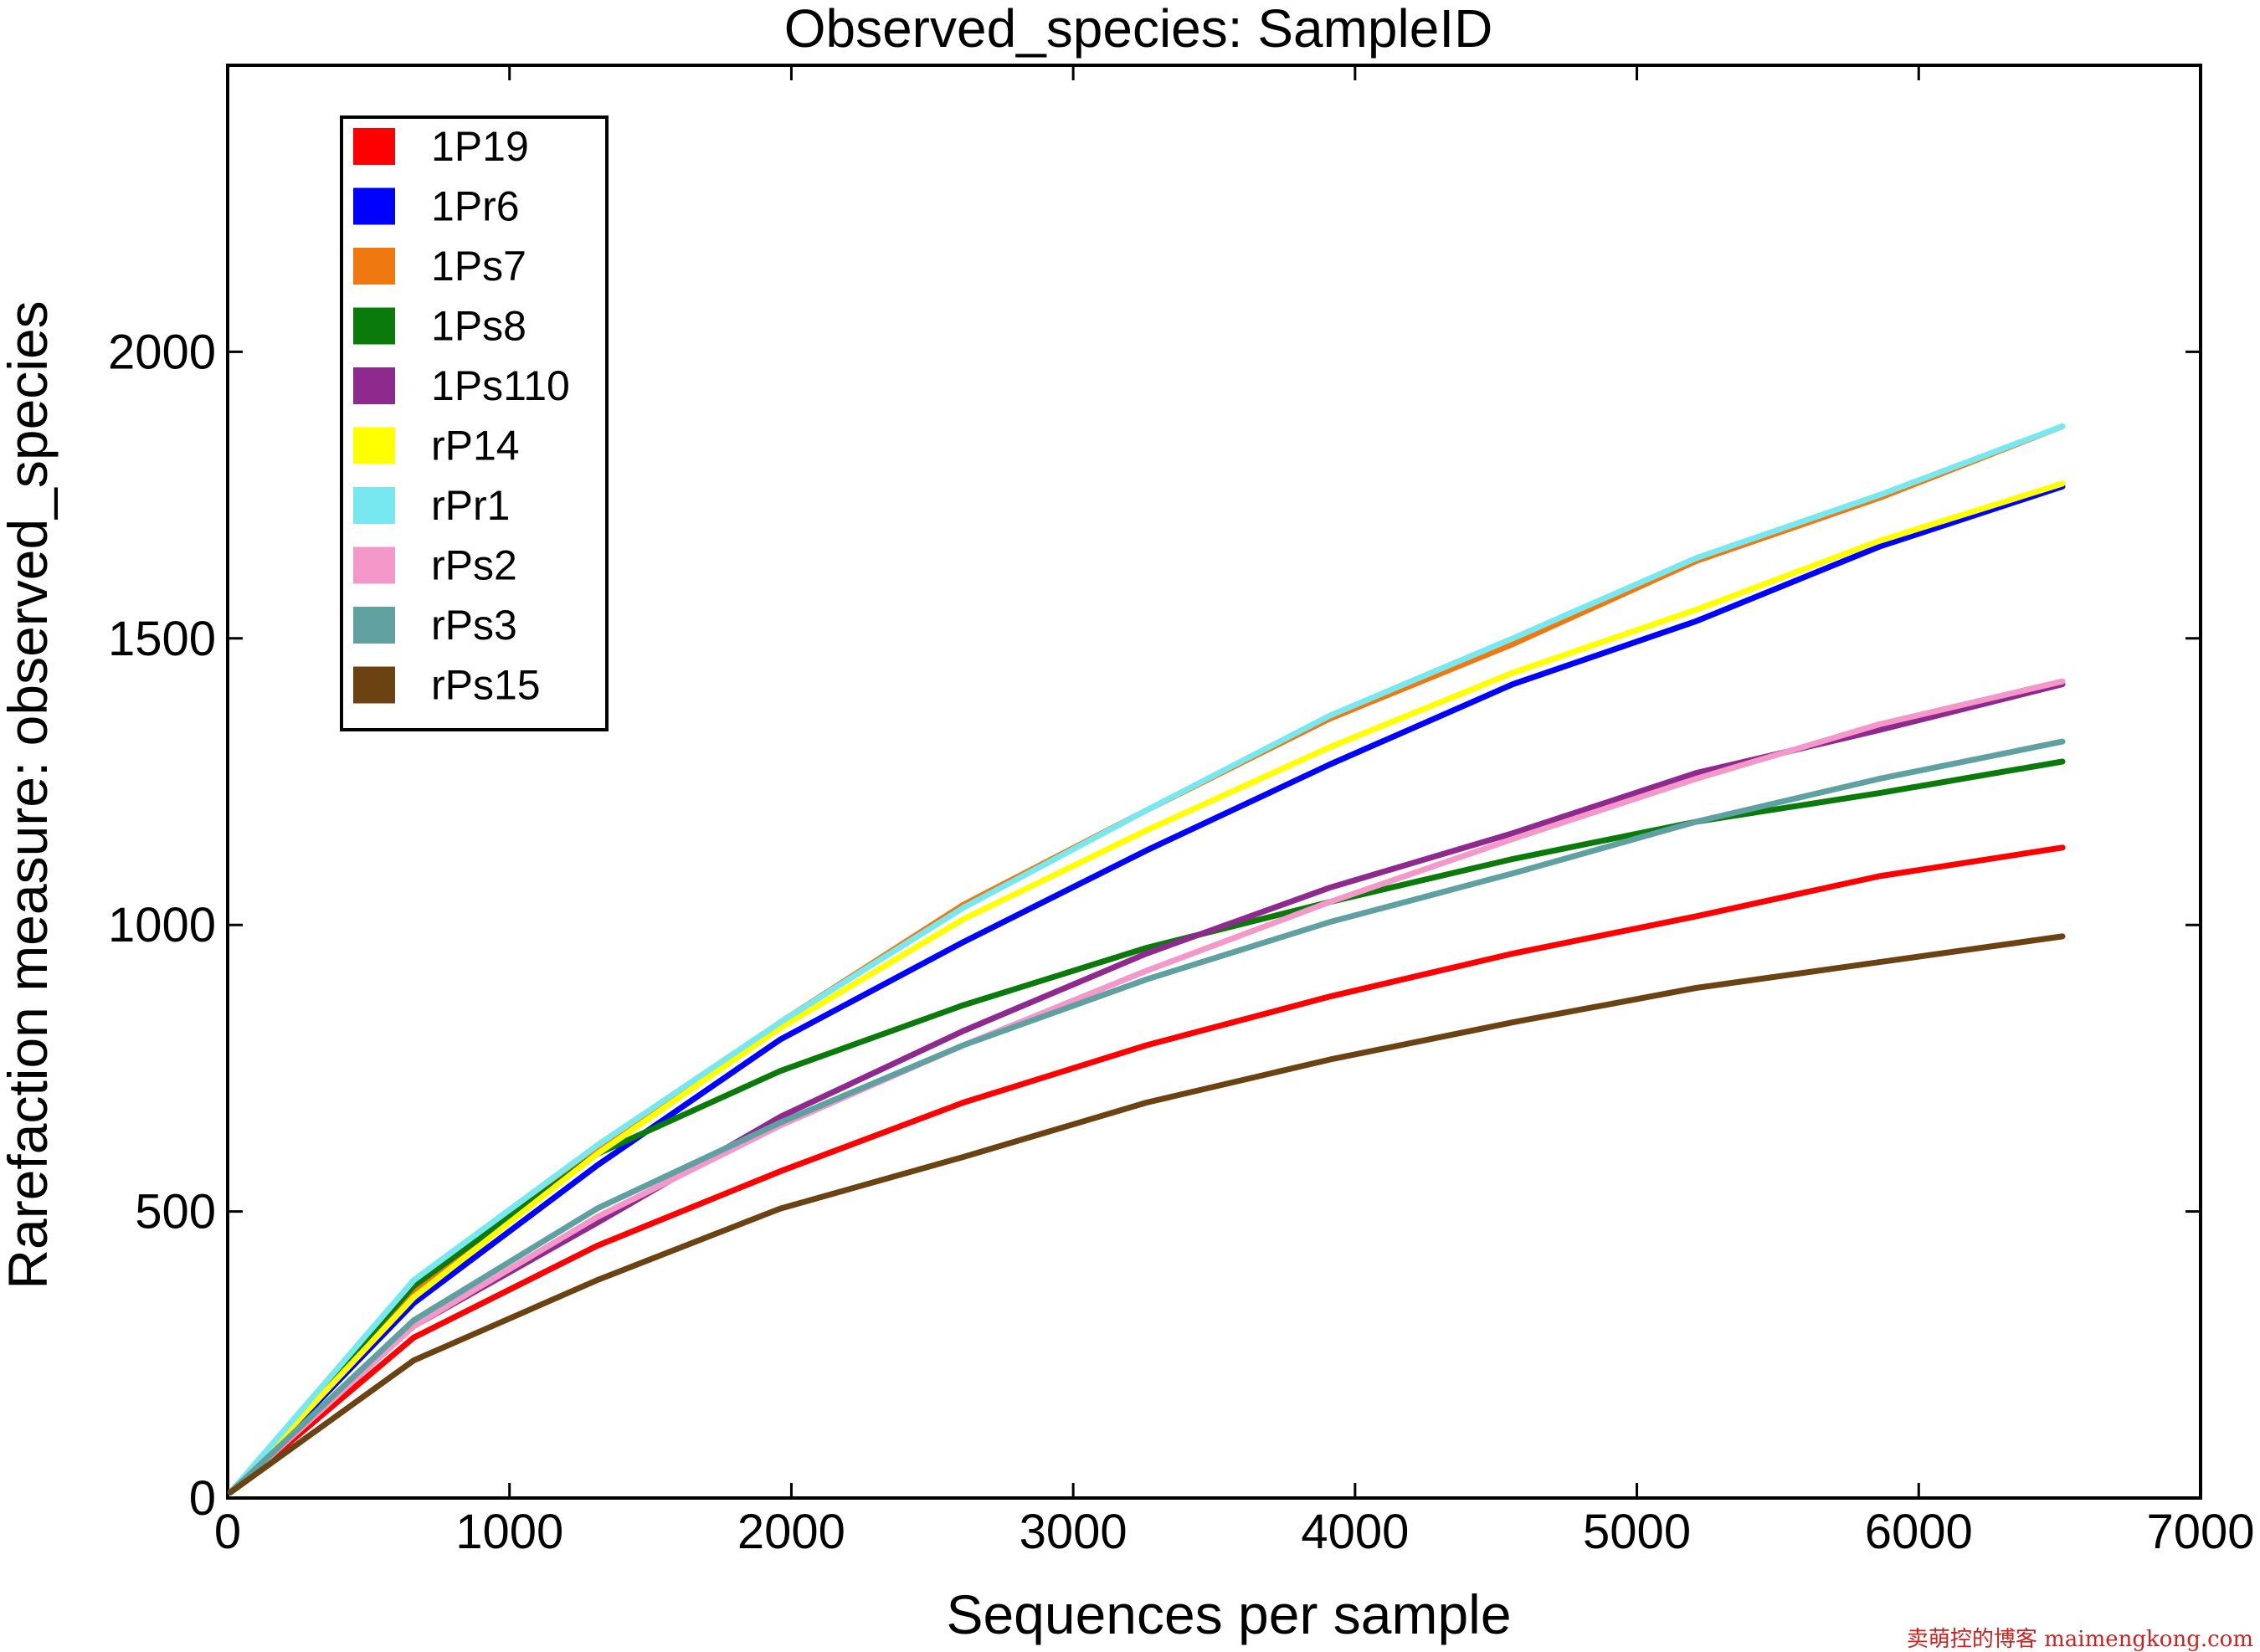 The height and width of the screenshot is (1652, 2260). I want to click on legend-swatch-rp14, so click(374, 445).